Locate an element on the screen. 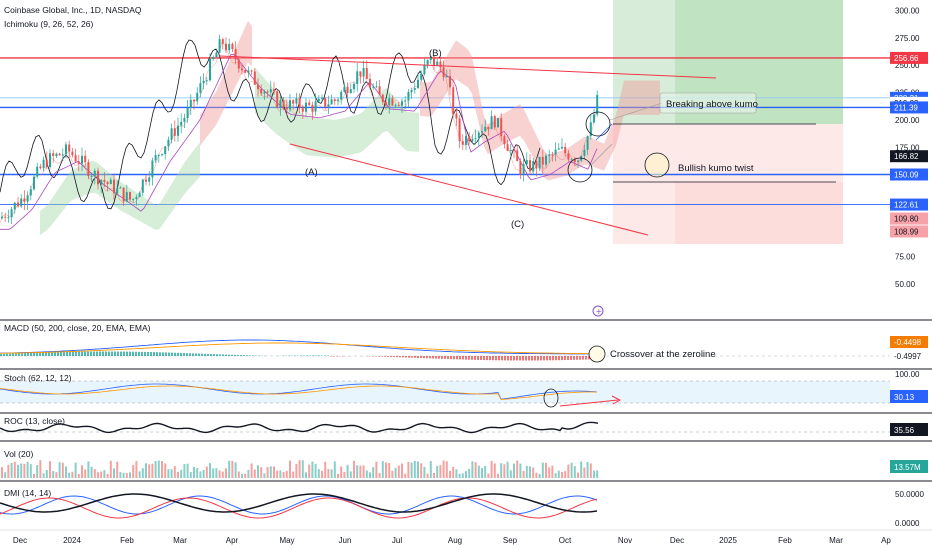 The width and height of the screenshot is (932, 550). time-tick: 2025 is located at coordinates (728, 540).